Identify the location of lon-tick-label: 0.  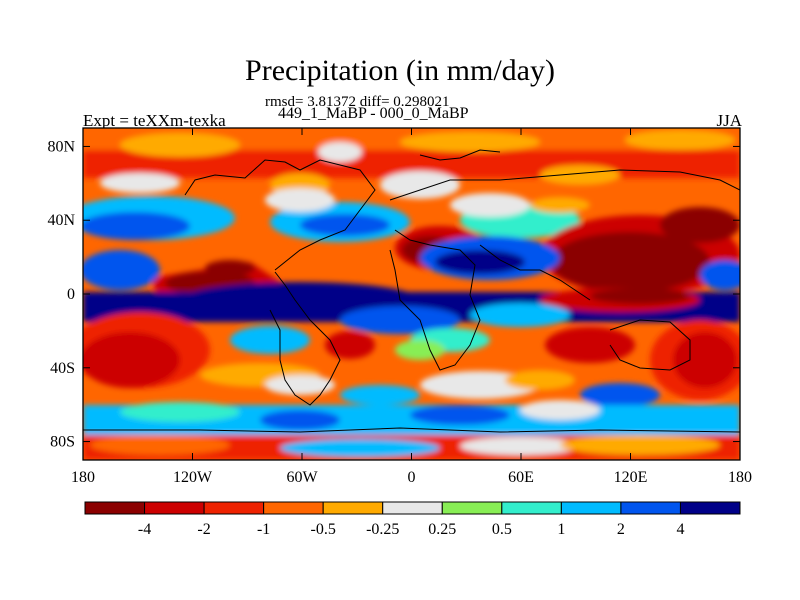
(412, 477).